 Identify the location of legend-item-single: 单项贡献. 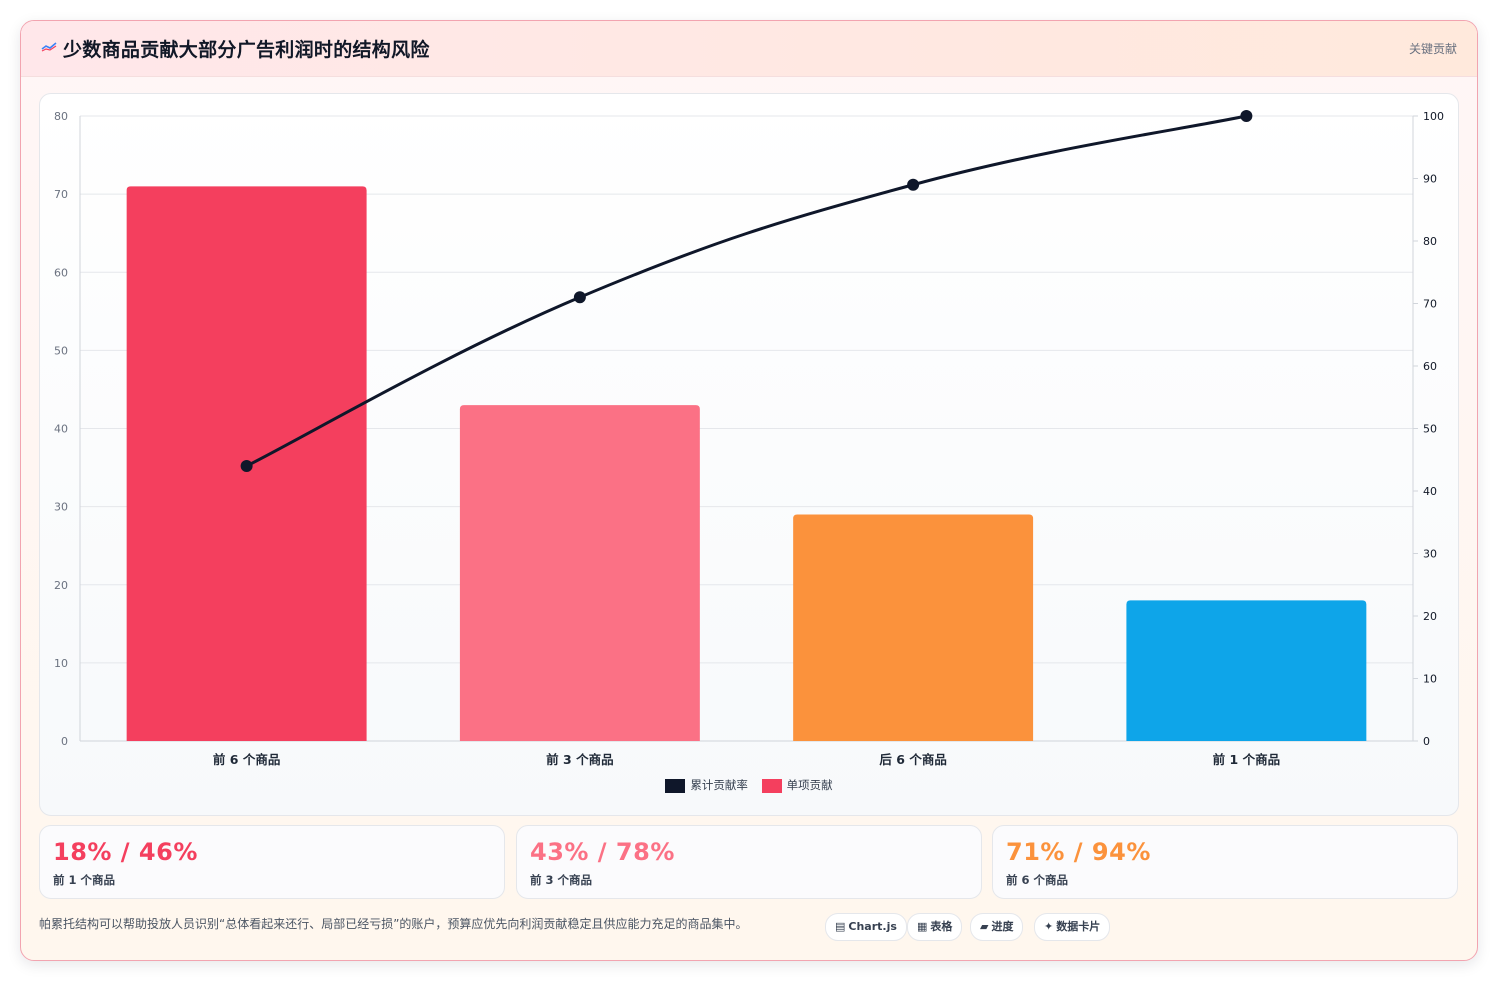
(797, 785).